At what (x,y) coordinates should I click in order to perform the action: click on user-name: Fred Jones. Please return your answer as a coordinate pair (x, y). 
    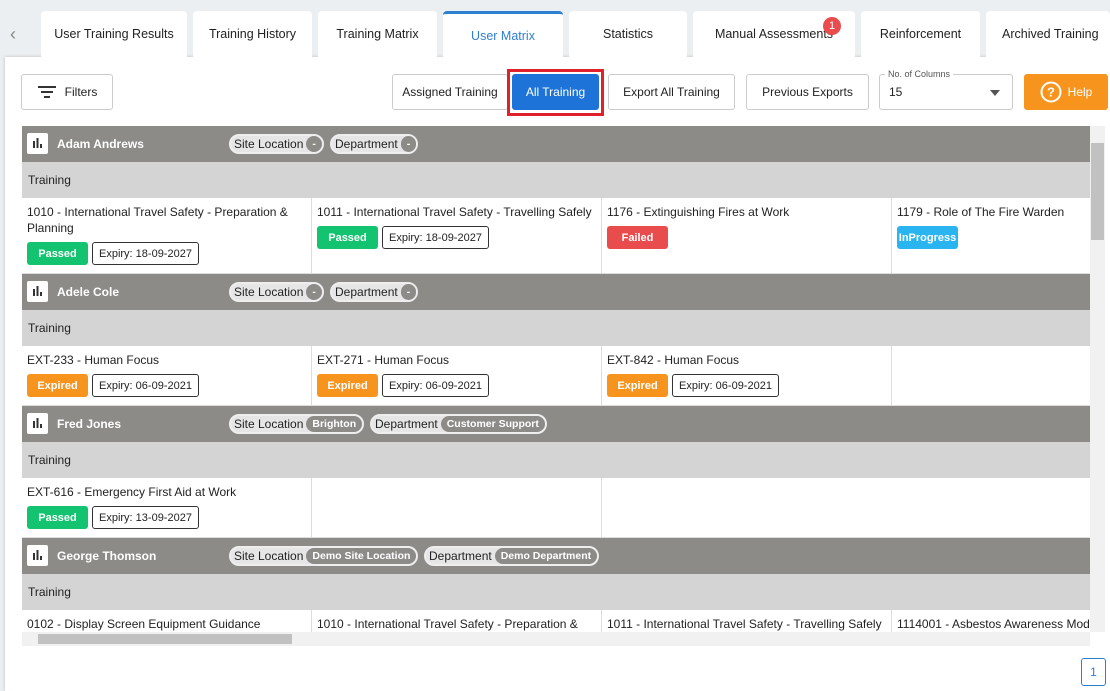
    Looking at the image, I should click on (89, 424).